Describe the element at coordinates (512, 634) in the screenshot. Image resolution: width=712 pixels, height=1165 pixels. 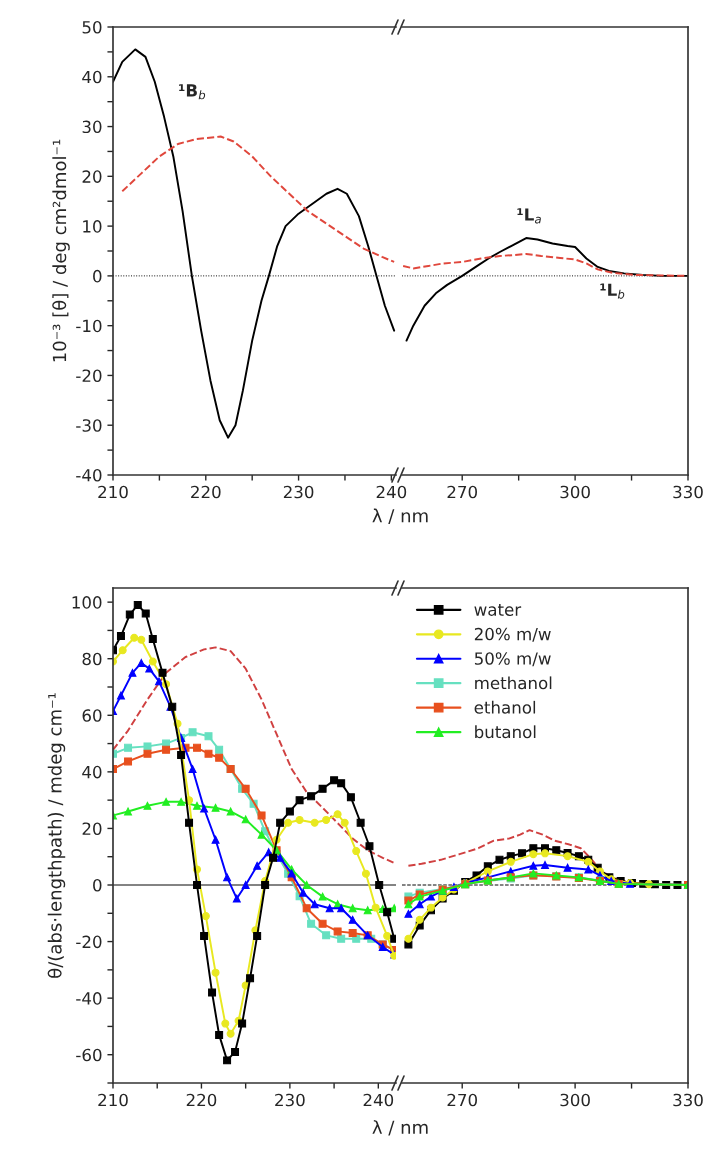
I see `legend-label: 20% m/w` at that location.